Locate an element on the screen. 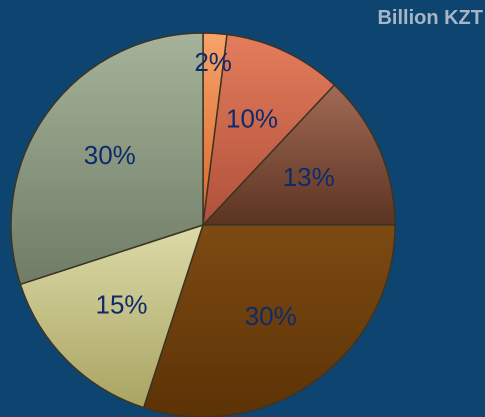 This screenshot has height=417, width=485. slice-label: 13% is located at coordinates (309, 177).